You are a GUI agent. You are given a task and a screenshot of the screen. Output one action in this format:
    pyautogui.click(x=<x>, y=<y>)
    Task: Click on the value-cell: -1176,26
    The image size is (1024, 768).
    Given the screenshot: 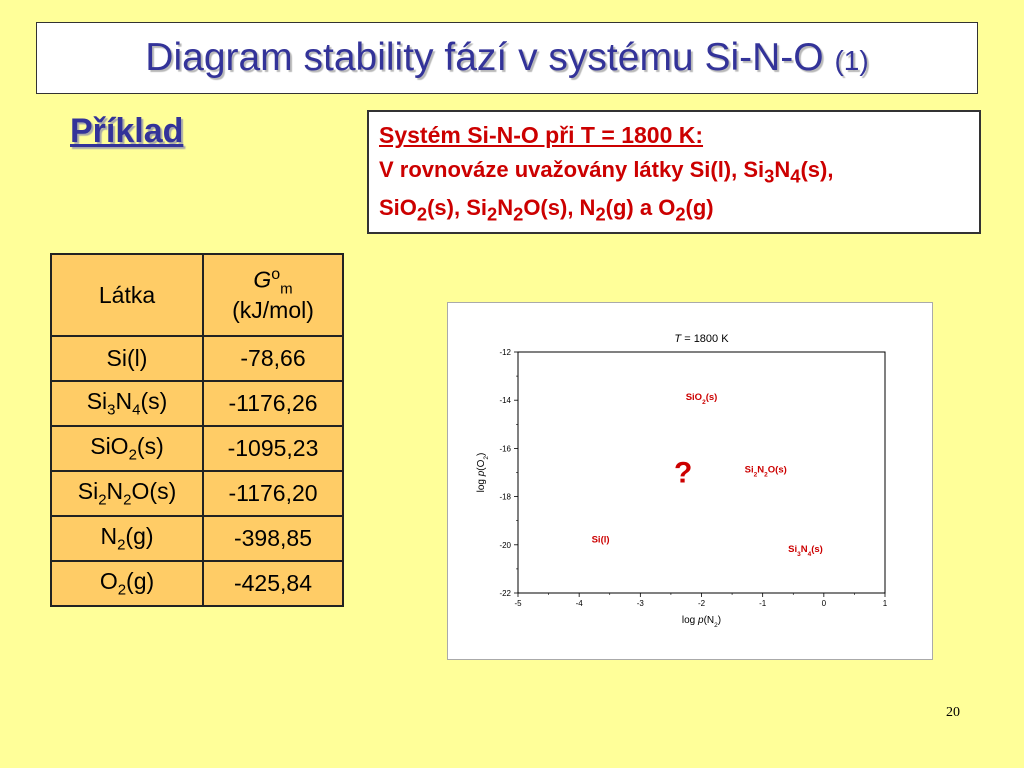 What is the action you would take?
    pyautogui.click(x=273, y=403)
    